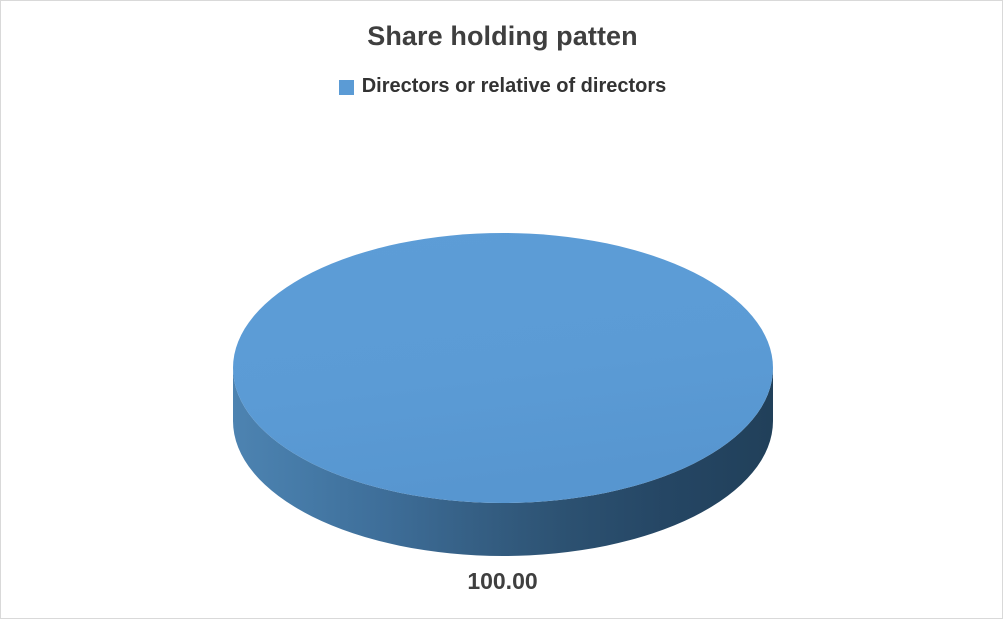 The height and width of the screenshot is (619, 1003). I want to click on chart-title: Share holding patten, so click(502, 36).